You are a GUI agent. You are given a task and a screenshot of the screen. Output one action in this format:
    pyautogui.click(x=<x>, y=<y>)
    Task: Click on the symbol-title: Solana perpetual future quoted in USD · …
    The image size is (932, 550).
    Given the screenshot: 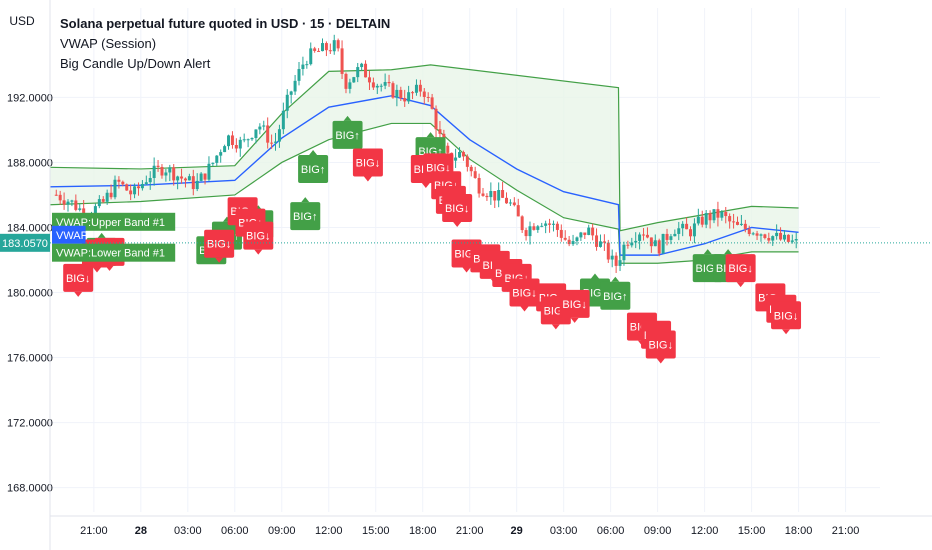 What is the action you would take?
    pyautogui.click(x=225, y=23)
    